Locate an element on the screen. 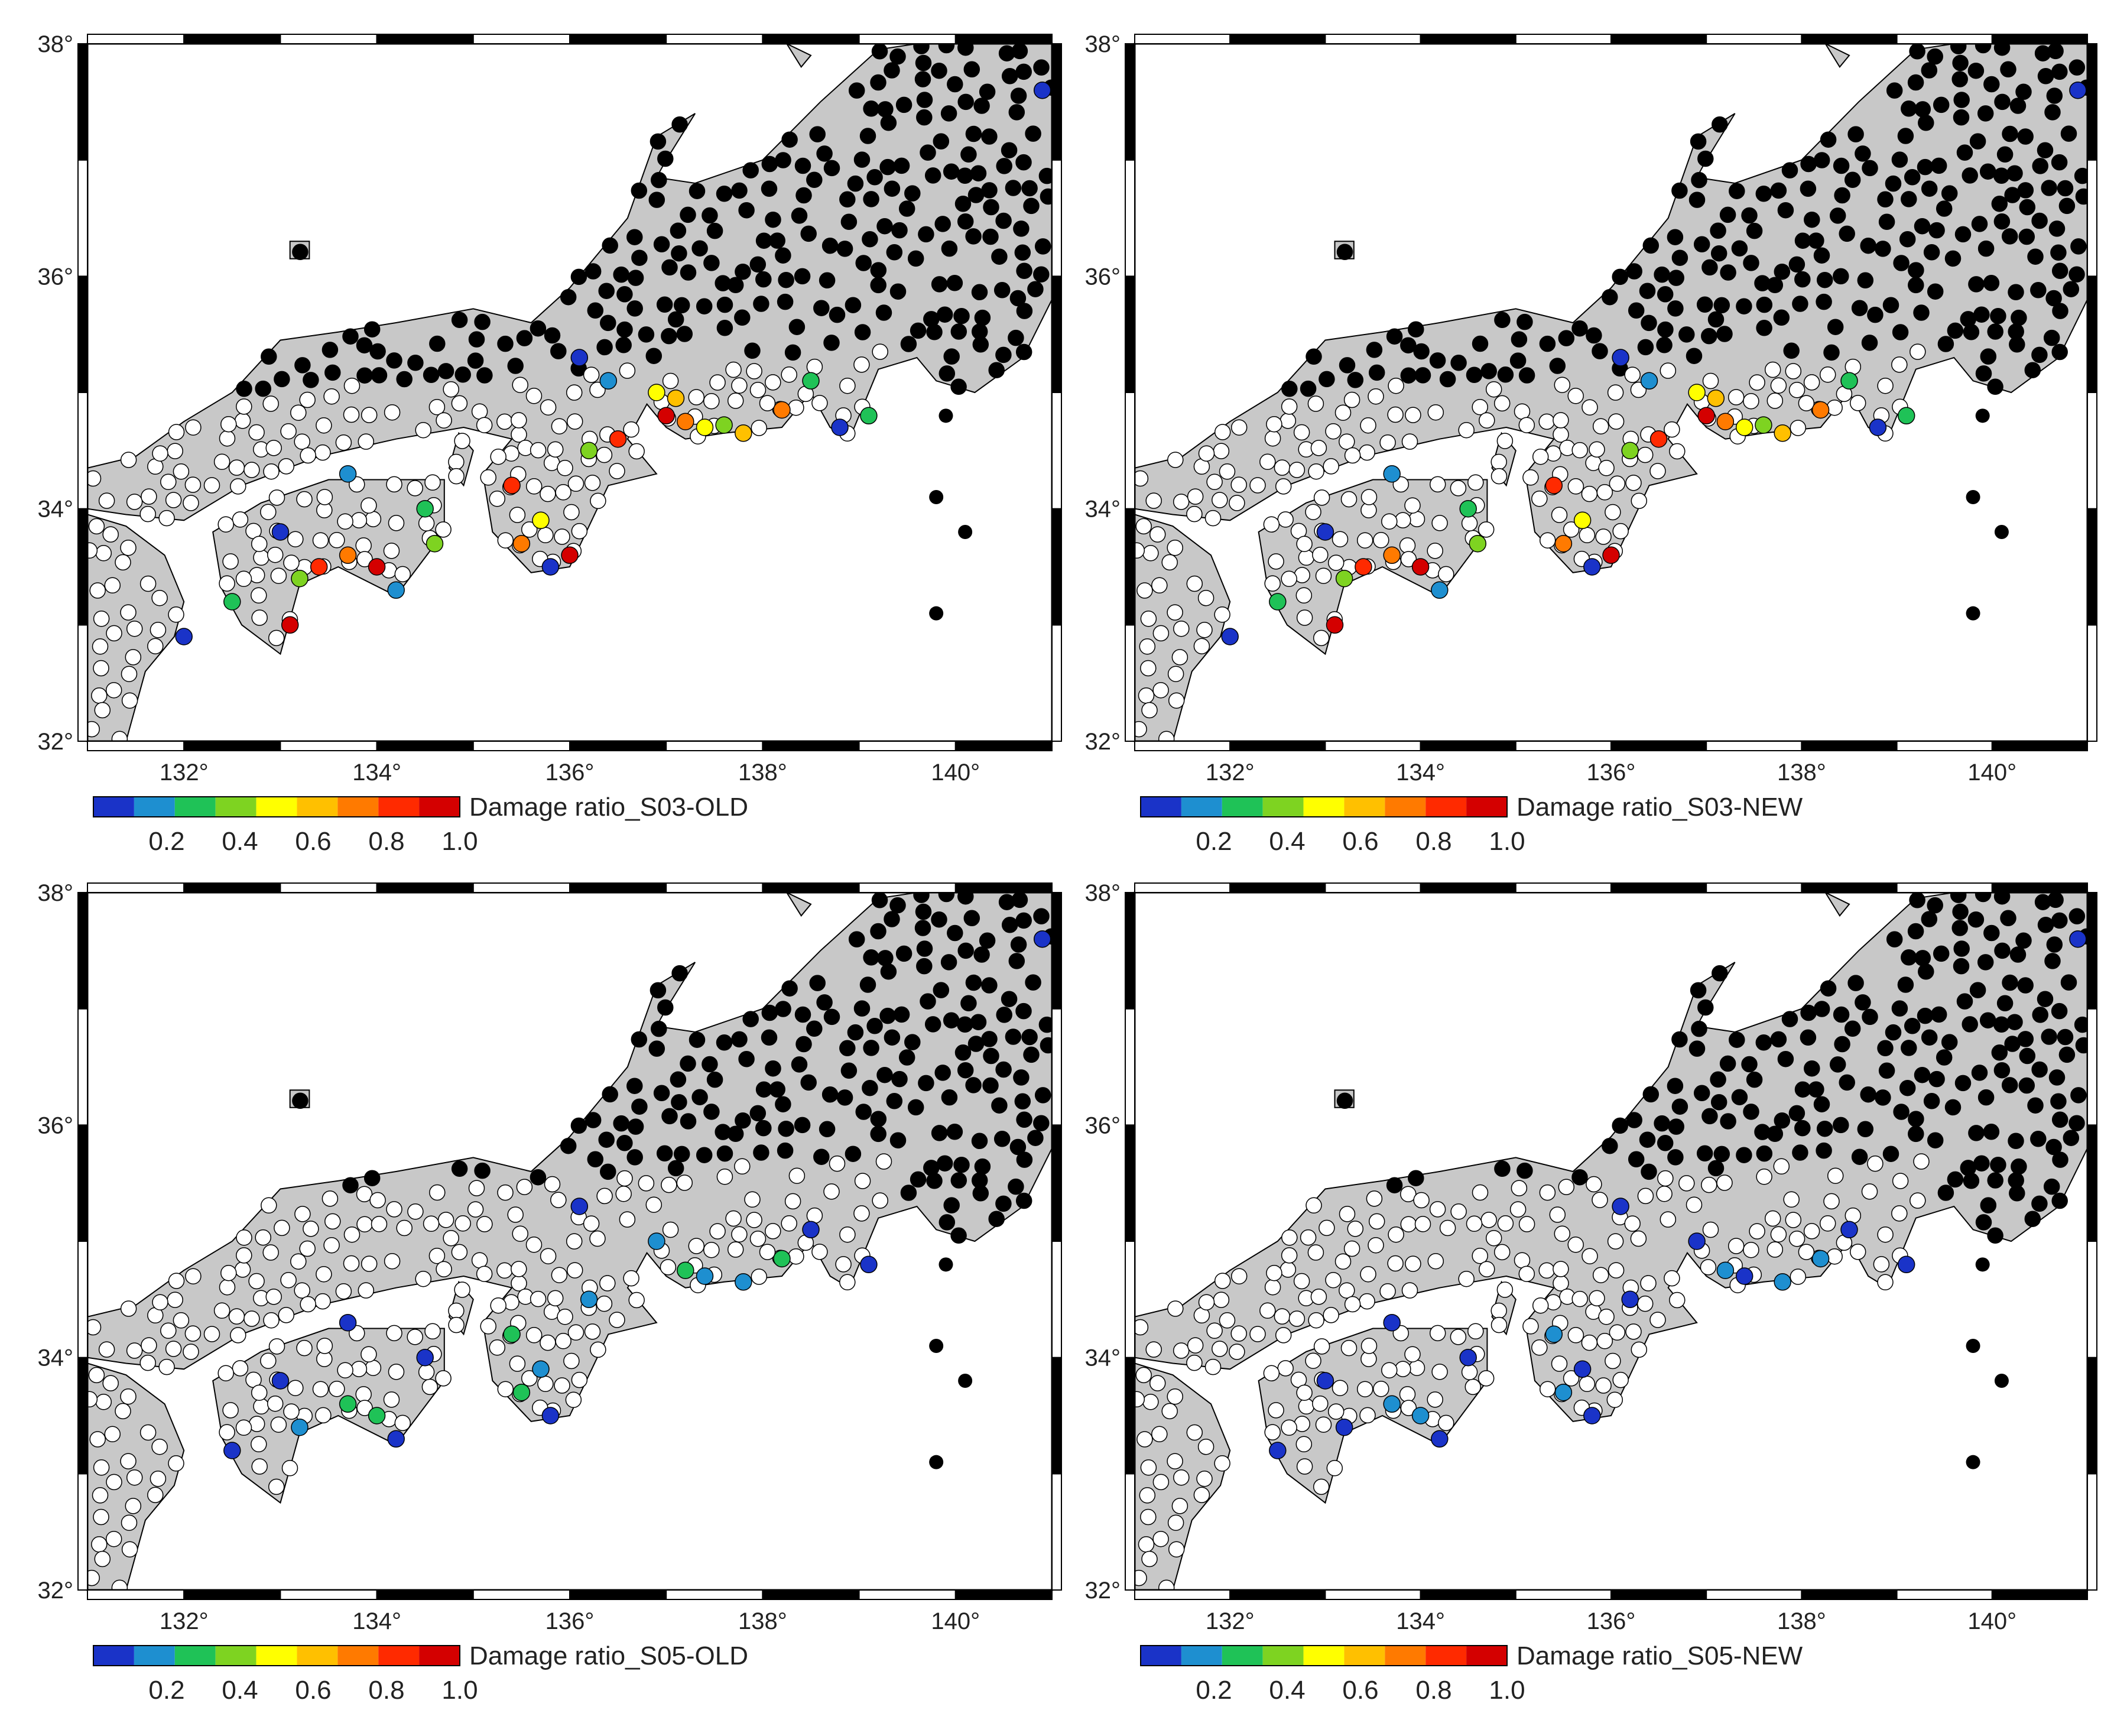 This screenshot has height=1736, width=2127. colorbar-tick-label: 0.2 is located at coordinates (166, 841).